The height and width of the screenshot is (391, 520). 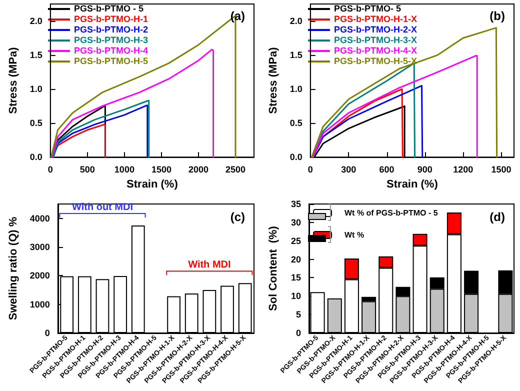 What do you see at coordinates (375, 61) in the screenshot?
I see `legend-label: PGS-b-PTMO-H-5-X` at bounding box center [375, 61].